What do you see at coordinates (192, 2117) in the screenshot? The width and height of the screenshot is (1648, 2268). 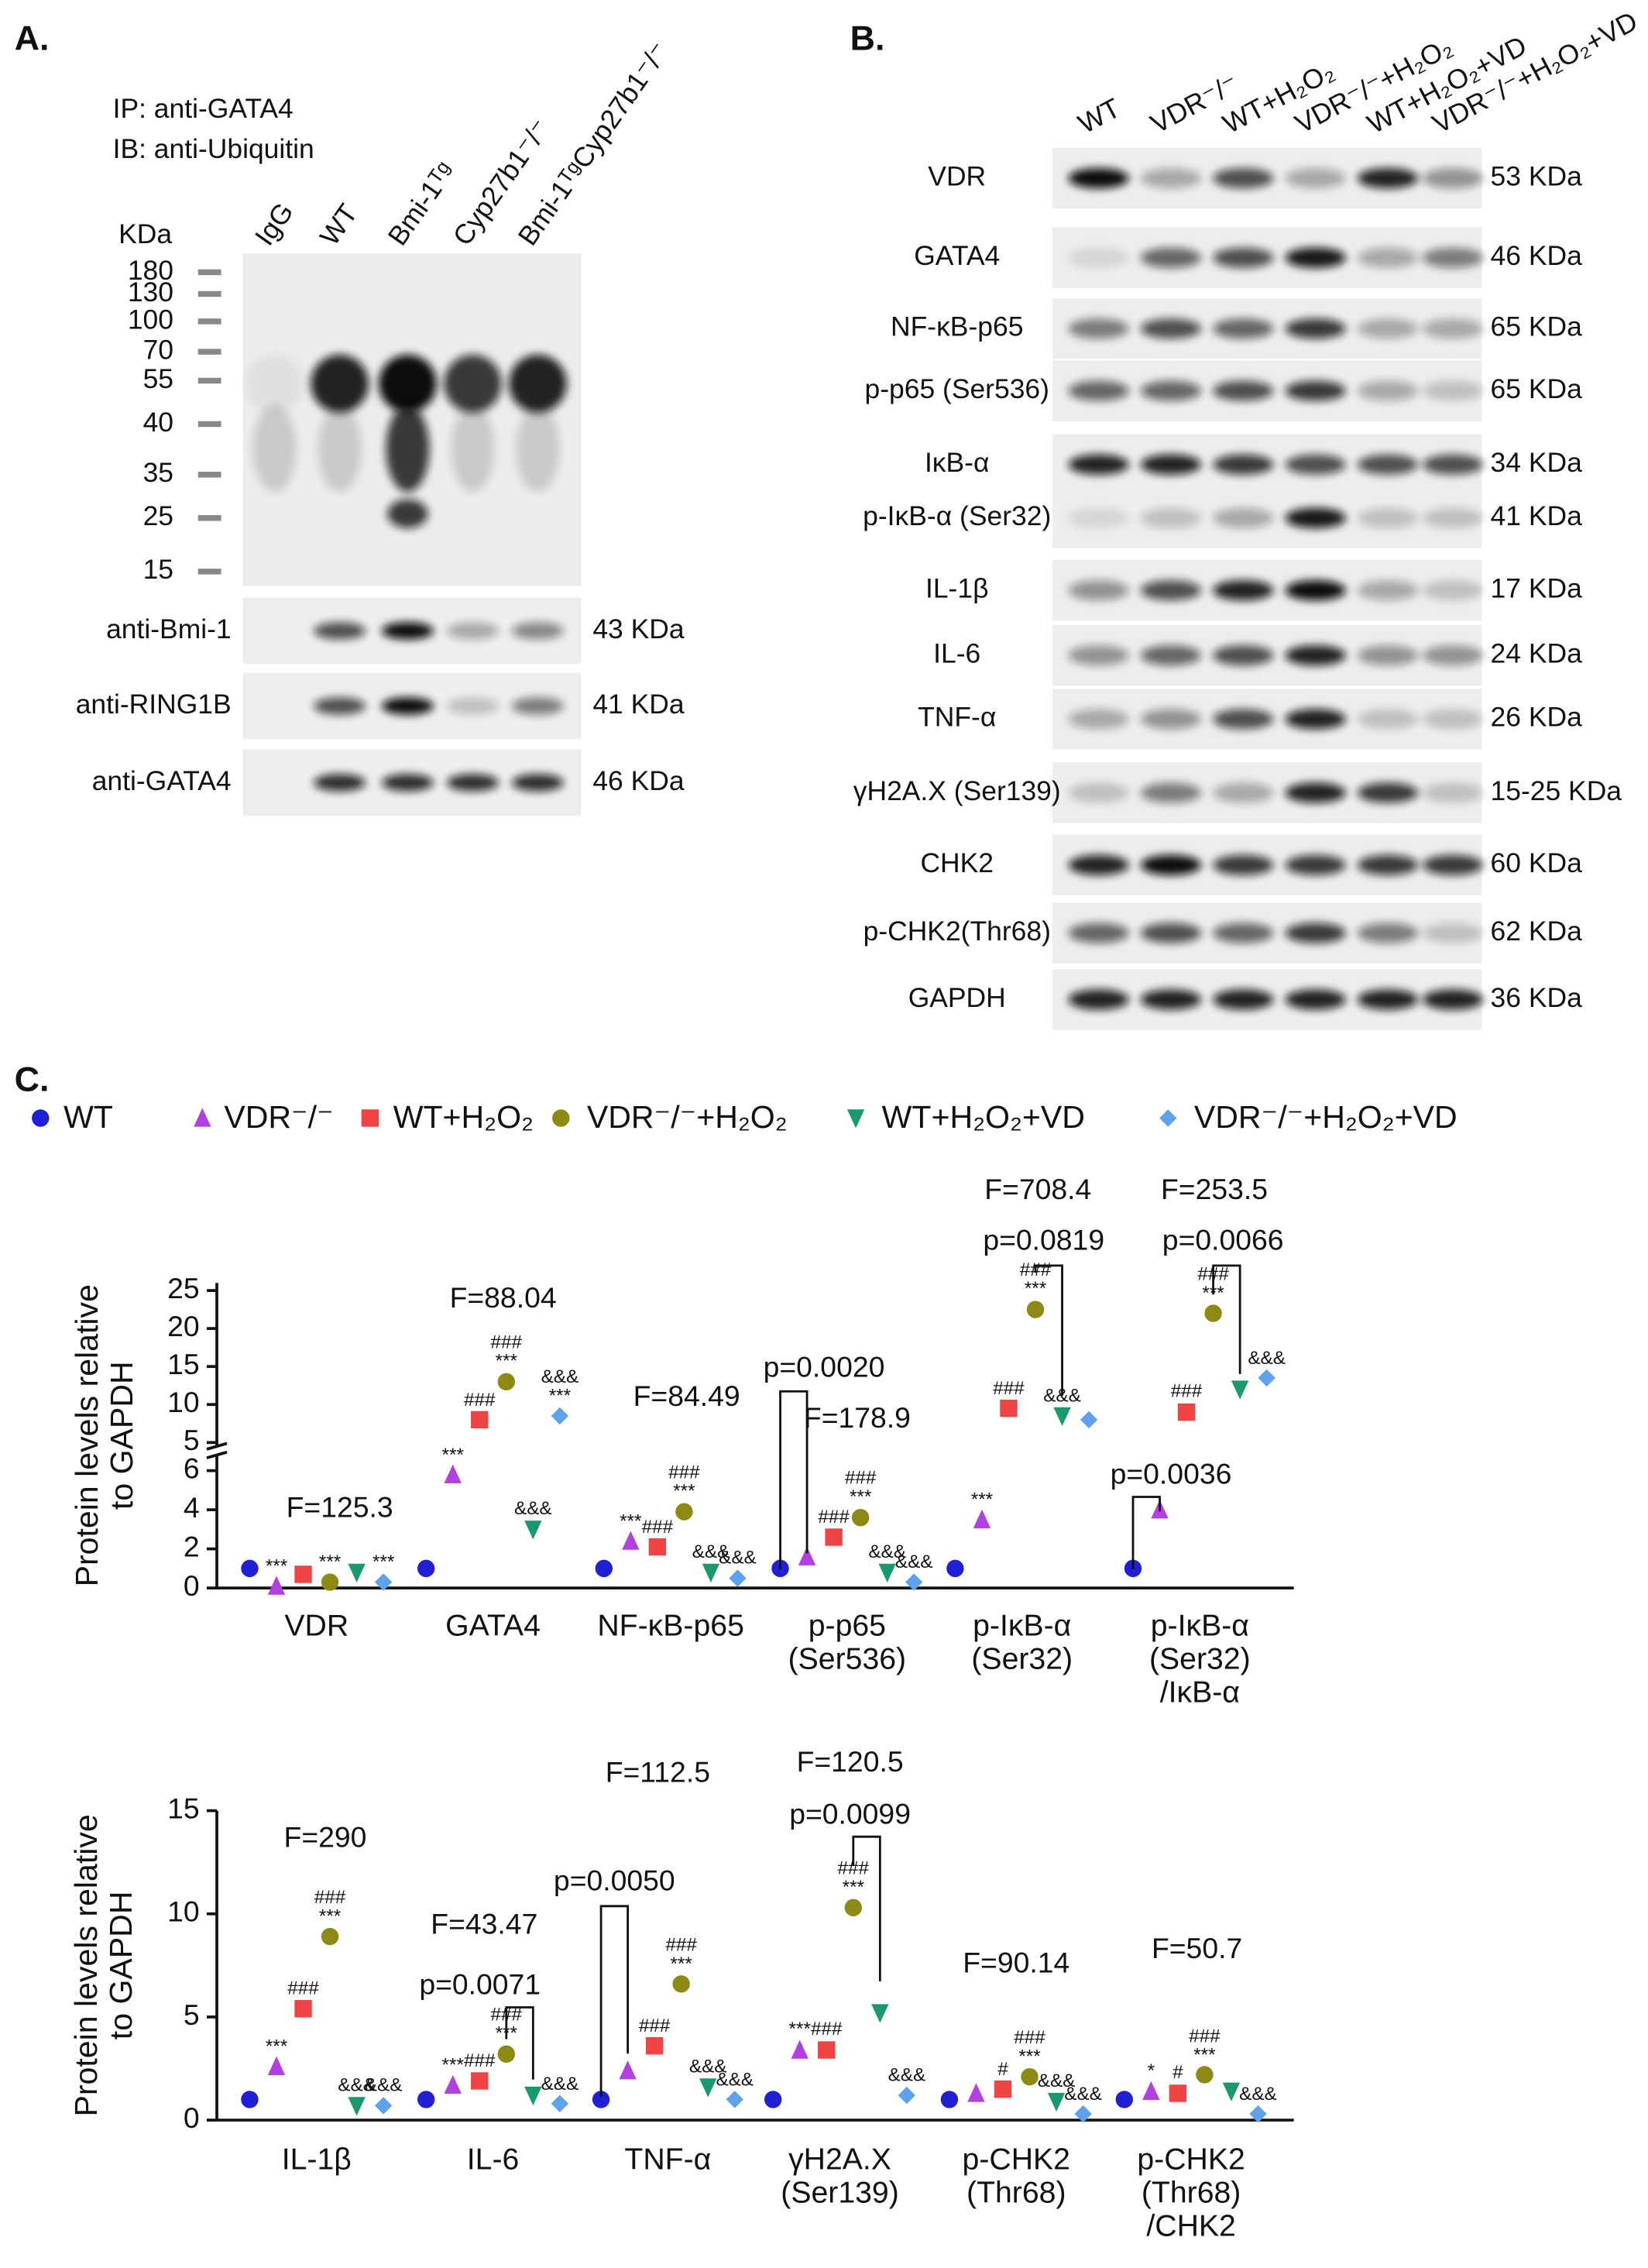 I see `y-tick-label: 0` at bounding box center [192, 2117].